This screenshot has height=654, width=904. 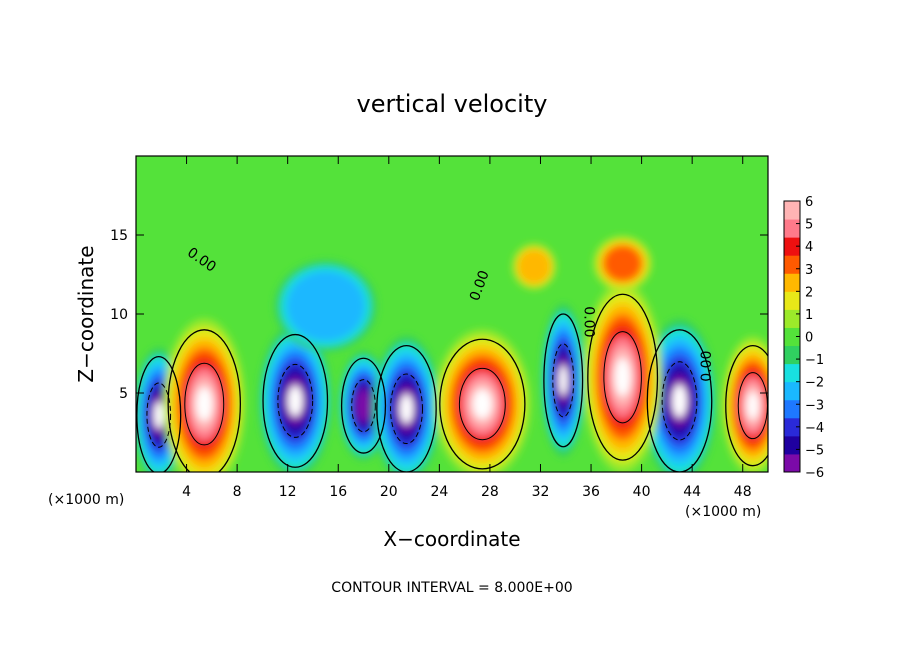 What do you see at coordinates (814, 473) in the screenshot?
I see `colorbar-tick-label-12: −6` at bounding box center [814, 473].